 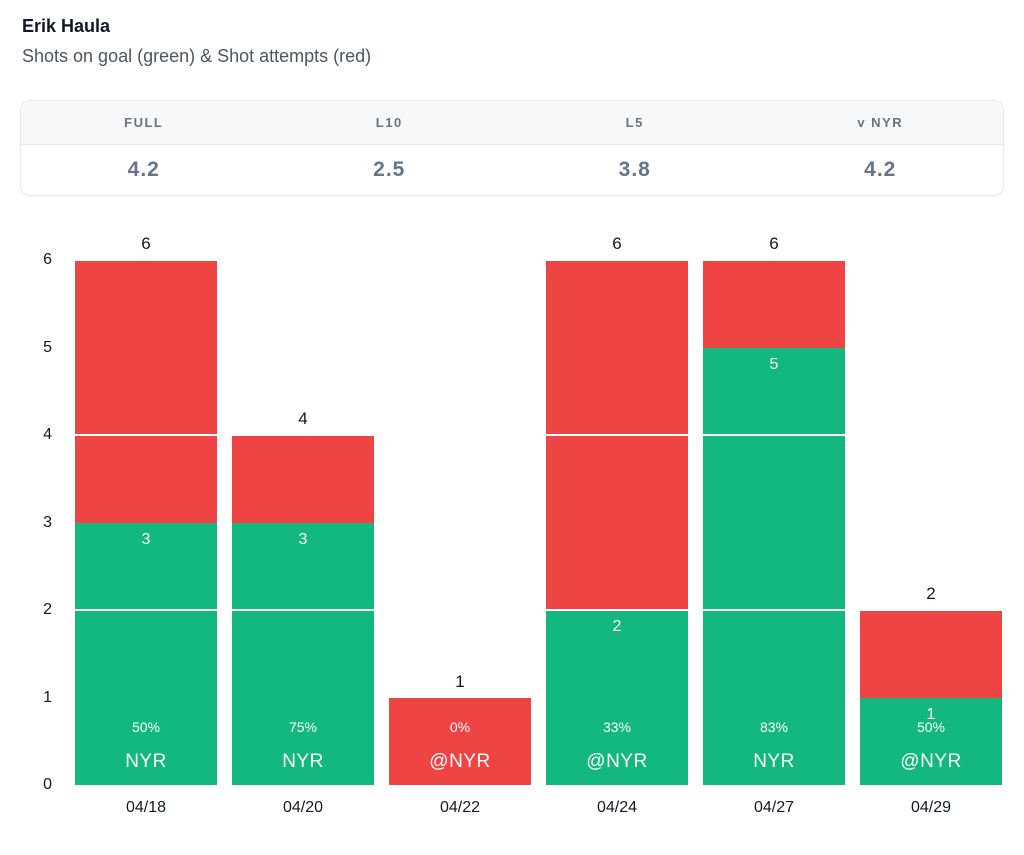 I want to click on date-label: 04/20, so click(x=303, y=807).